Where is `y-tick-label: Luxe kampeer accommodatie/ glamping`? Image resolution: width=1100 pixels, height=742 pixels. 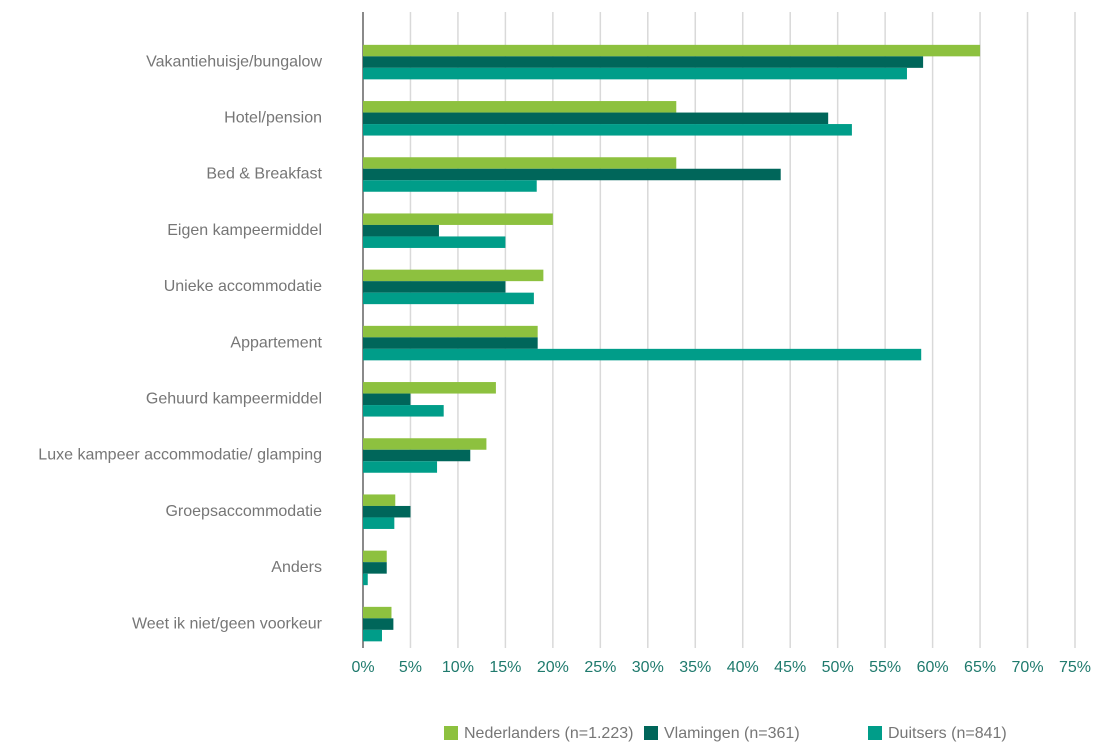 y-tick-label: Luxe kampeer accommodatie/ glamping is located at coordinates (180, 455).